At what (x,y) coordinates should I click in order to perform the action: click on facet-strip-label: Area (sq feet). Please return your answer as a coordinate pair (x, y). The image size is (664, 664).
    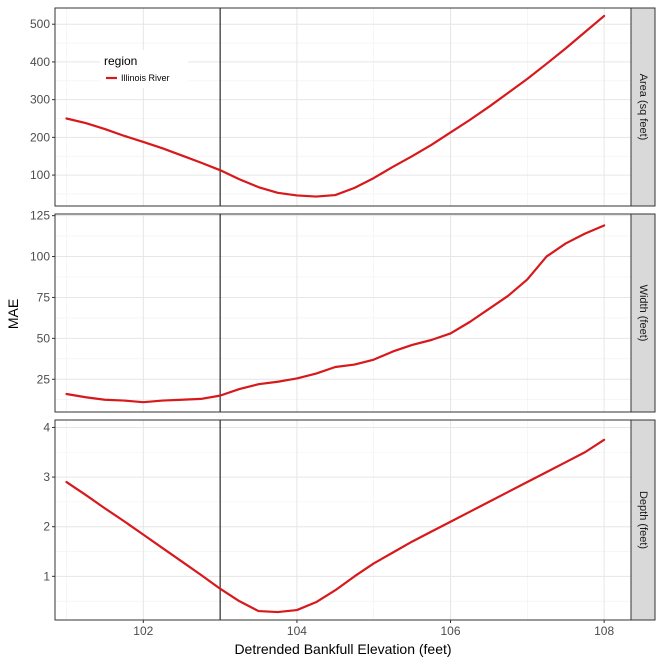
    Looking at the image, I should click on (643, 107).